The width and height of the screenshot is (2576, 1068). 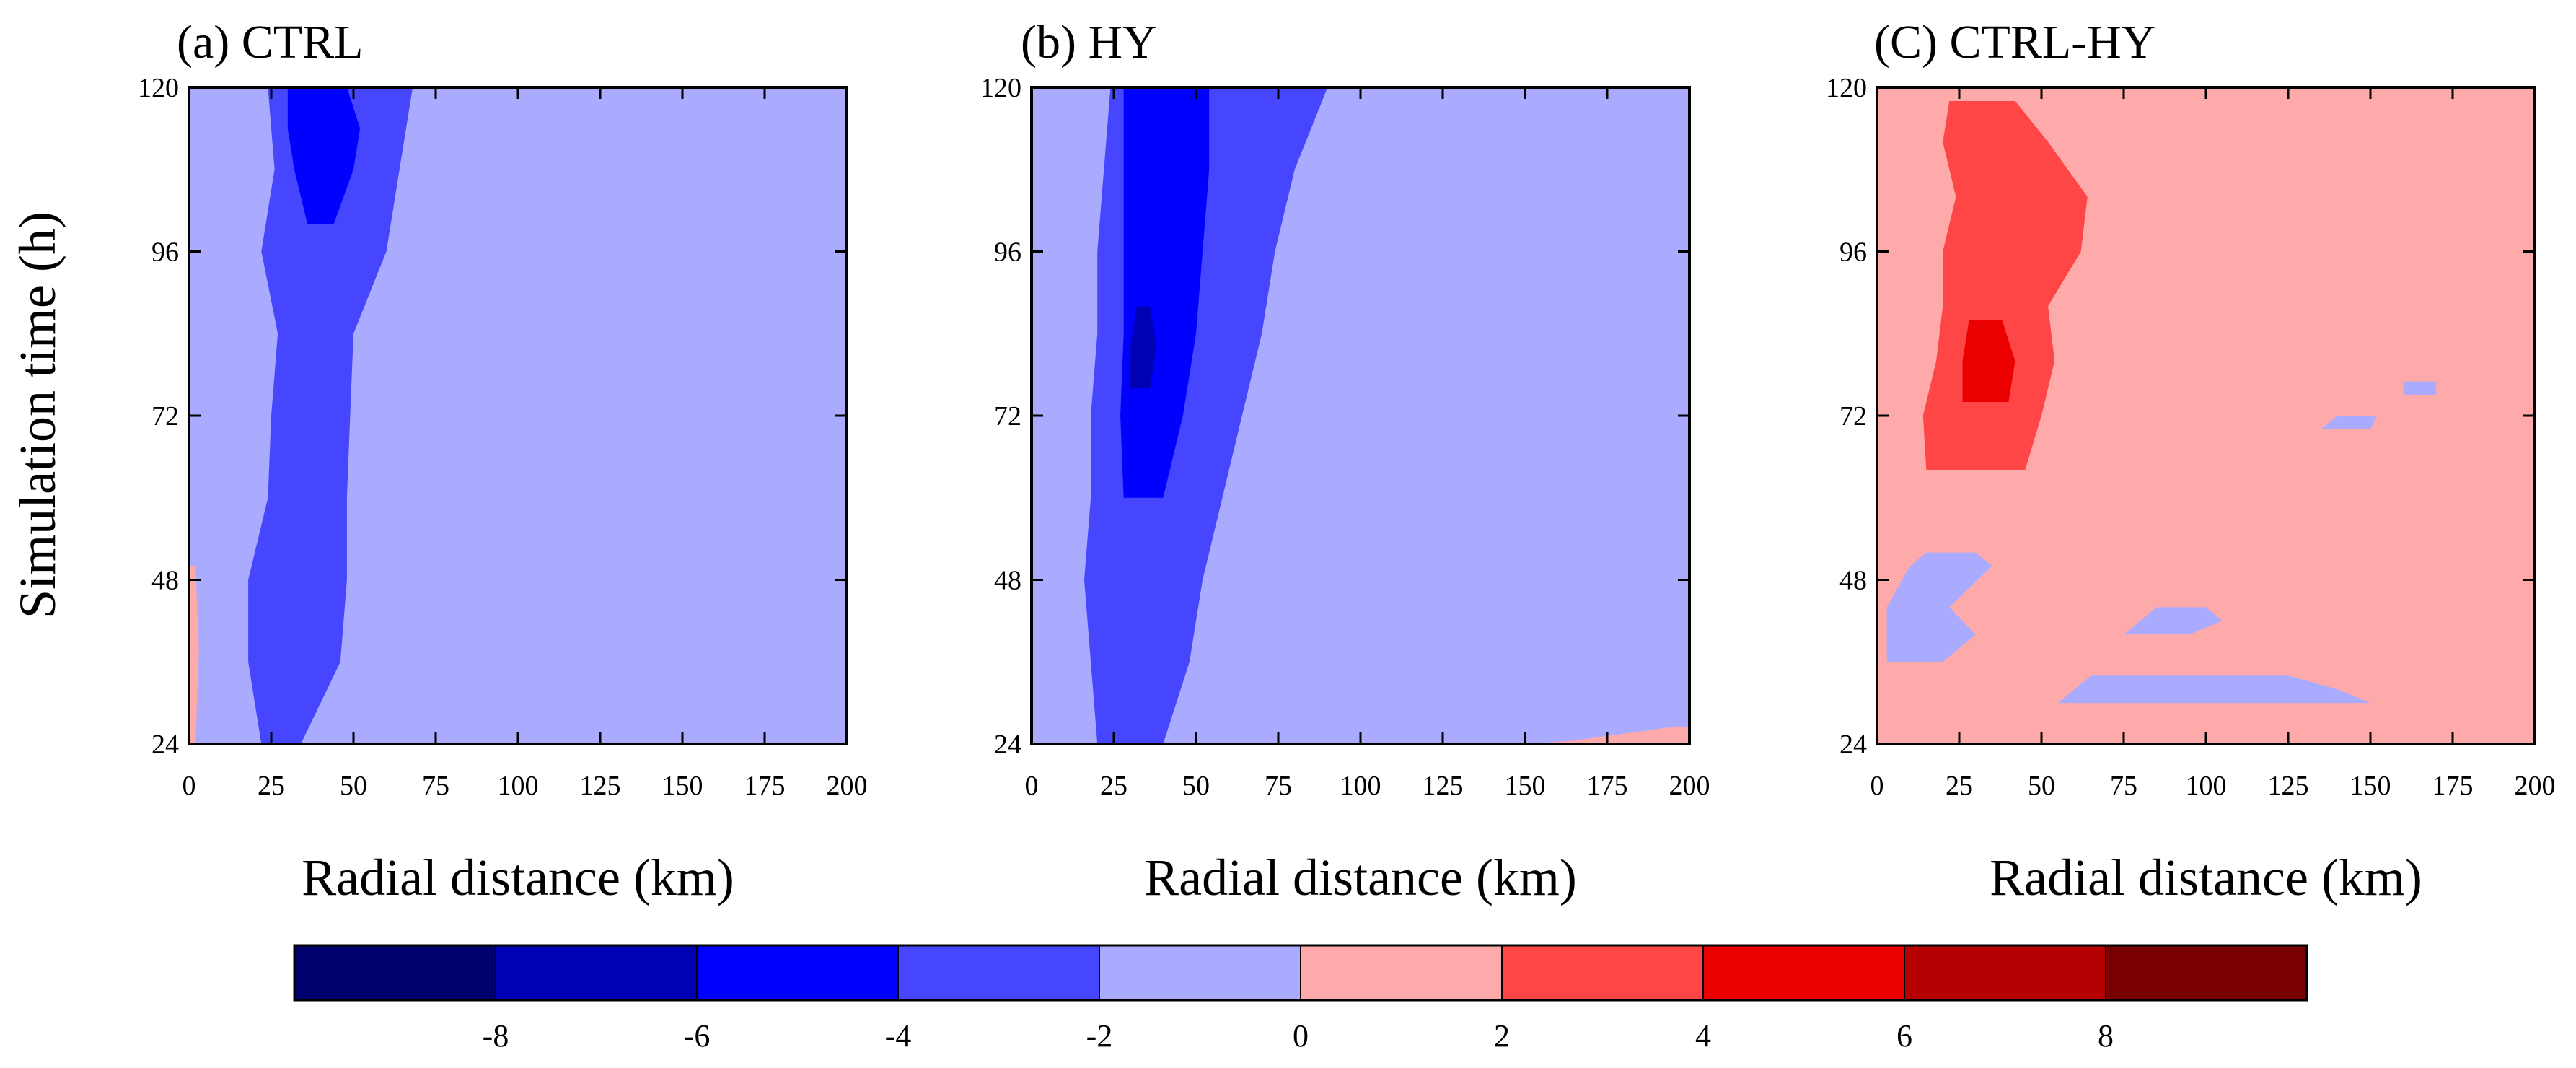 What do you see at coordinates (2014, 42) in the screenshot?
I see `panel-title: (C) CTRL-HY` at bounding box center [2014, 42].